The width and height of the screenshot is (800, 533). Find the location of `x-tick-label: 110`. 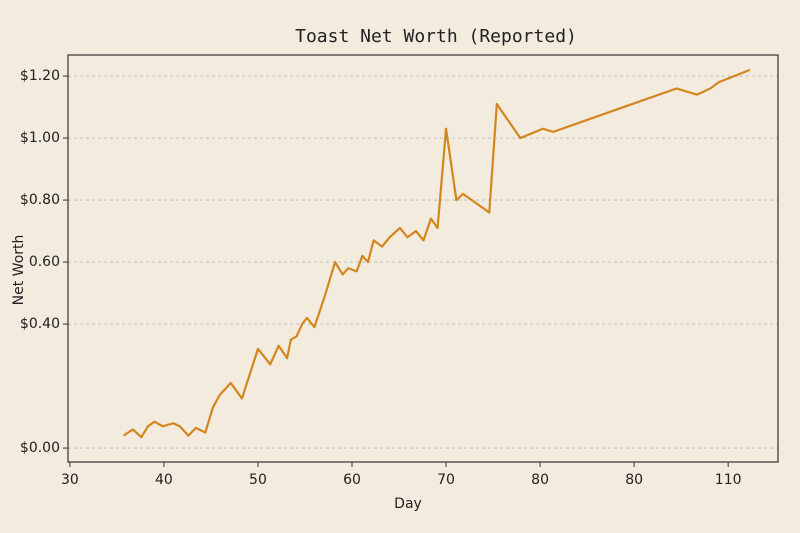

x-tick-label: 110 is located at coordinates (728, 480).